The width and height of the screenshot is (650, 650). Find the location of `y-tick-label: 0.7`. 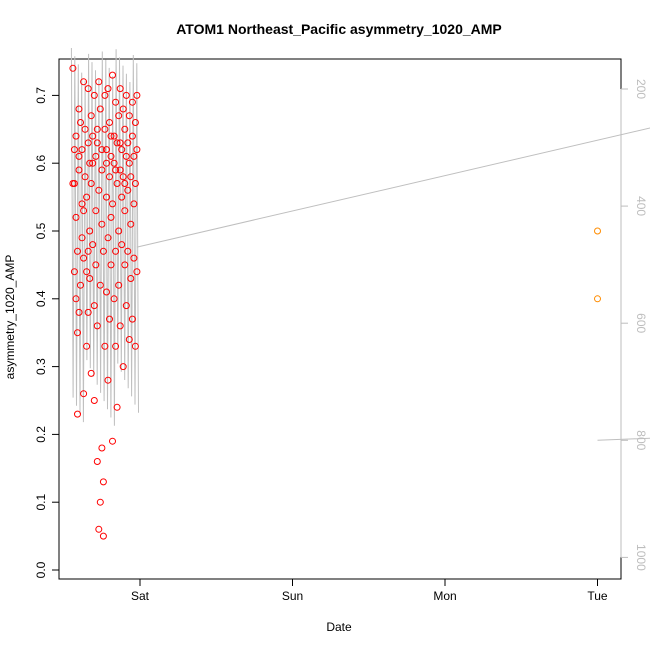

y-tick-label: 0.7 is located at coordinates (41, 95).